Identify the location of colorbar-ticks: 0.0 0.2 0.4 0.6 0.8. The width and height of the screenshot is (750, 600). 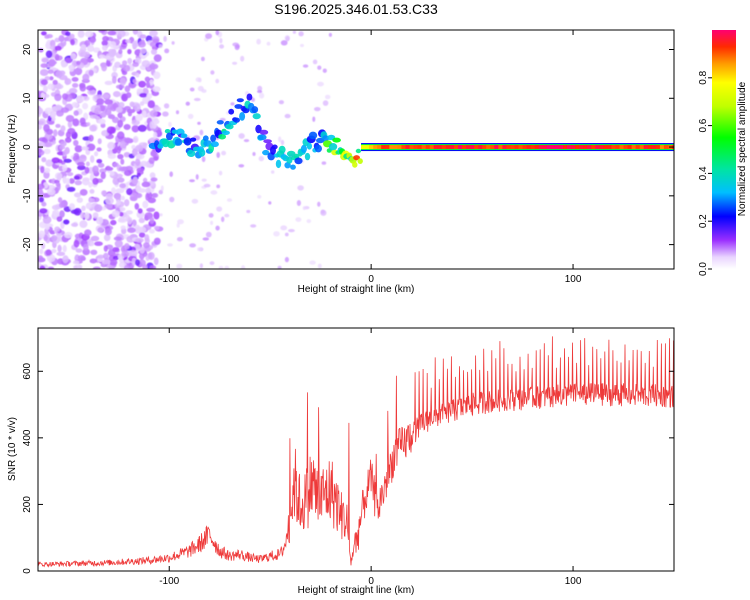
(705, 173).